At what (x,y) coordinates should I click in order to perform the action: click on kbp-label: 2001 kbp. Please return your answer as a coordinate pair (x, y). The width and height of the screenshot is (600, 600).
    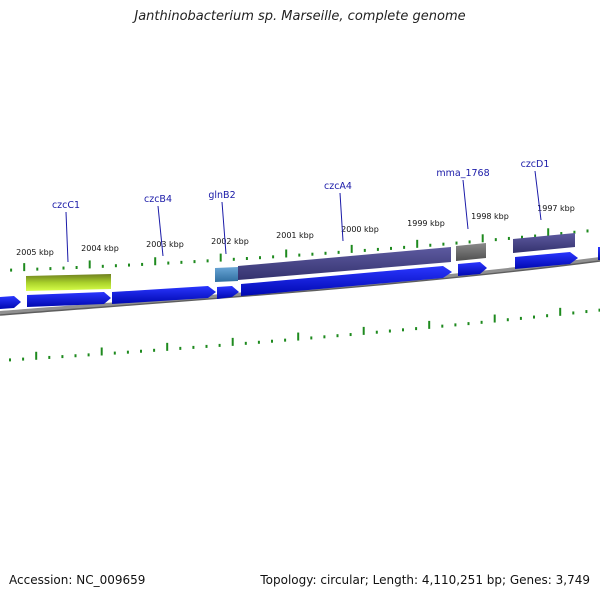
    Looking at the image, I should click on (295, 235).